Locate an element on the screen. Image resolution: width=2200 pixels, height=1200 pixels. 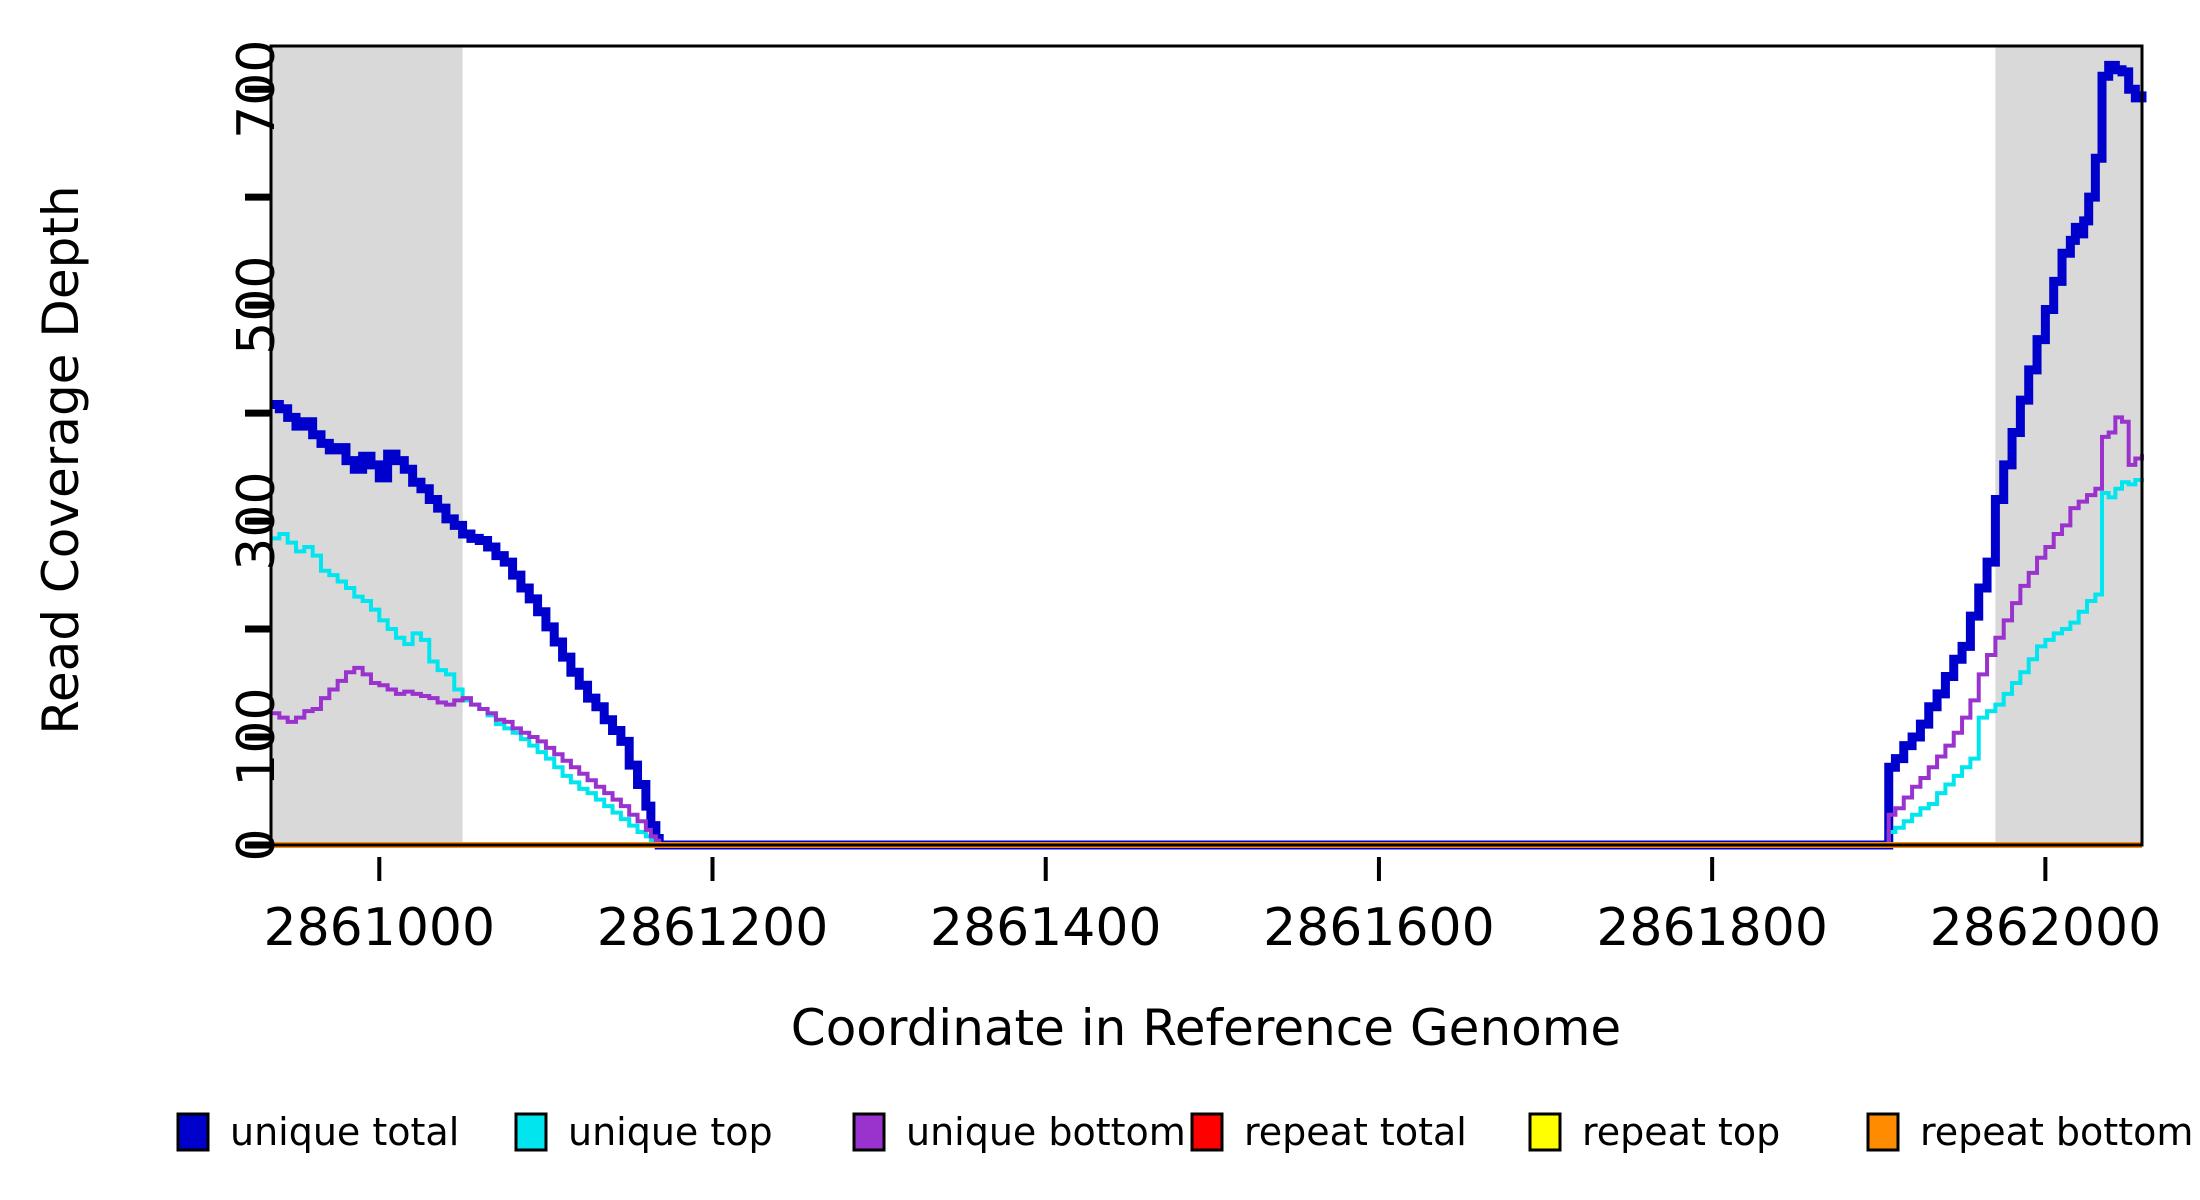
x-tick-label: 2861000 is located at coordinates (379, 928).